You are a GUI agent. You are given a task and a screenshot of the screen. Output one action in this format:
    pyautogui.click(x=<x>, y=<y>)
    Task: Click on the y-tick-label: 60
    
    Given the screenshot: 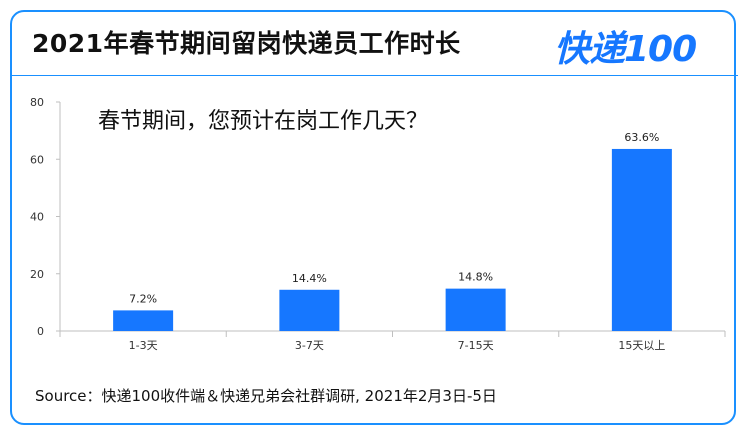 What is the action you would take?
    pyautogui.click(x=37, y=159)
    